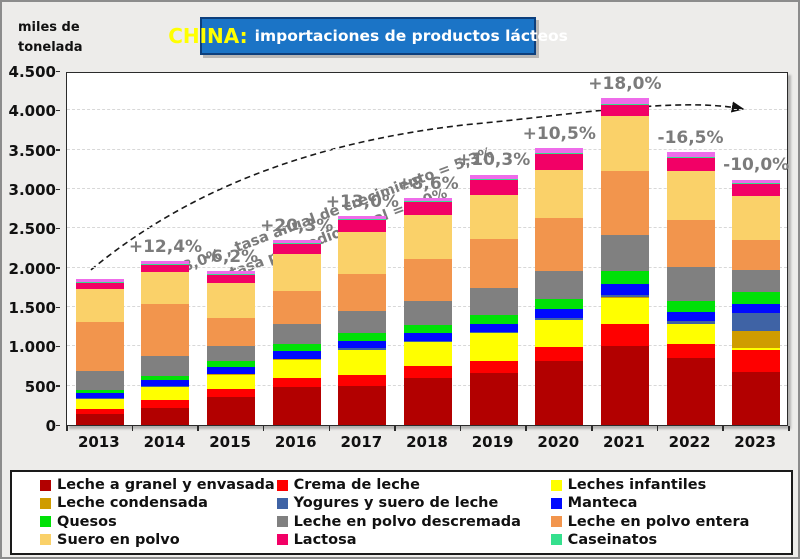  What do you see at coordinates (602, 503) in the screenshot?
I see `legend-label: Manteca` at bounding box center [602, 503].